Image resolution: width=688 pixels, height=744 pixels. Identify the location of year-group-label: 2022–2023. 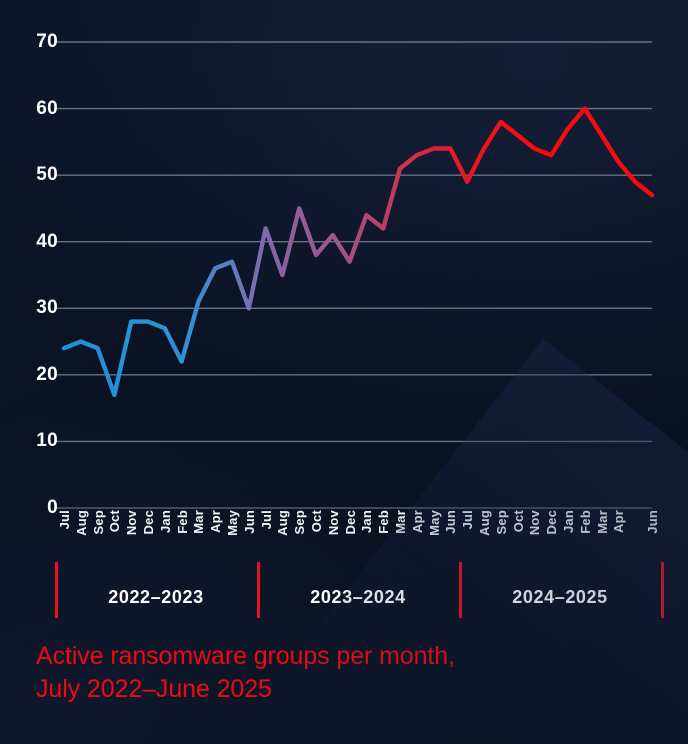
(156, 597).